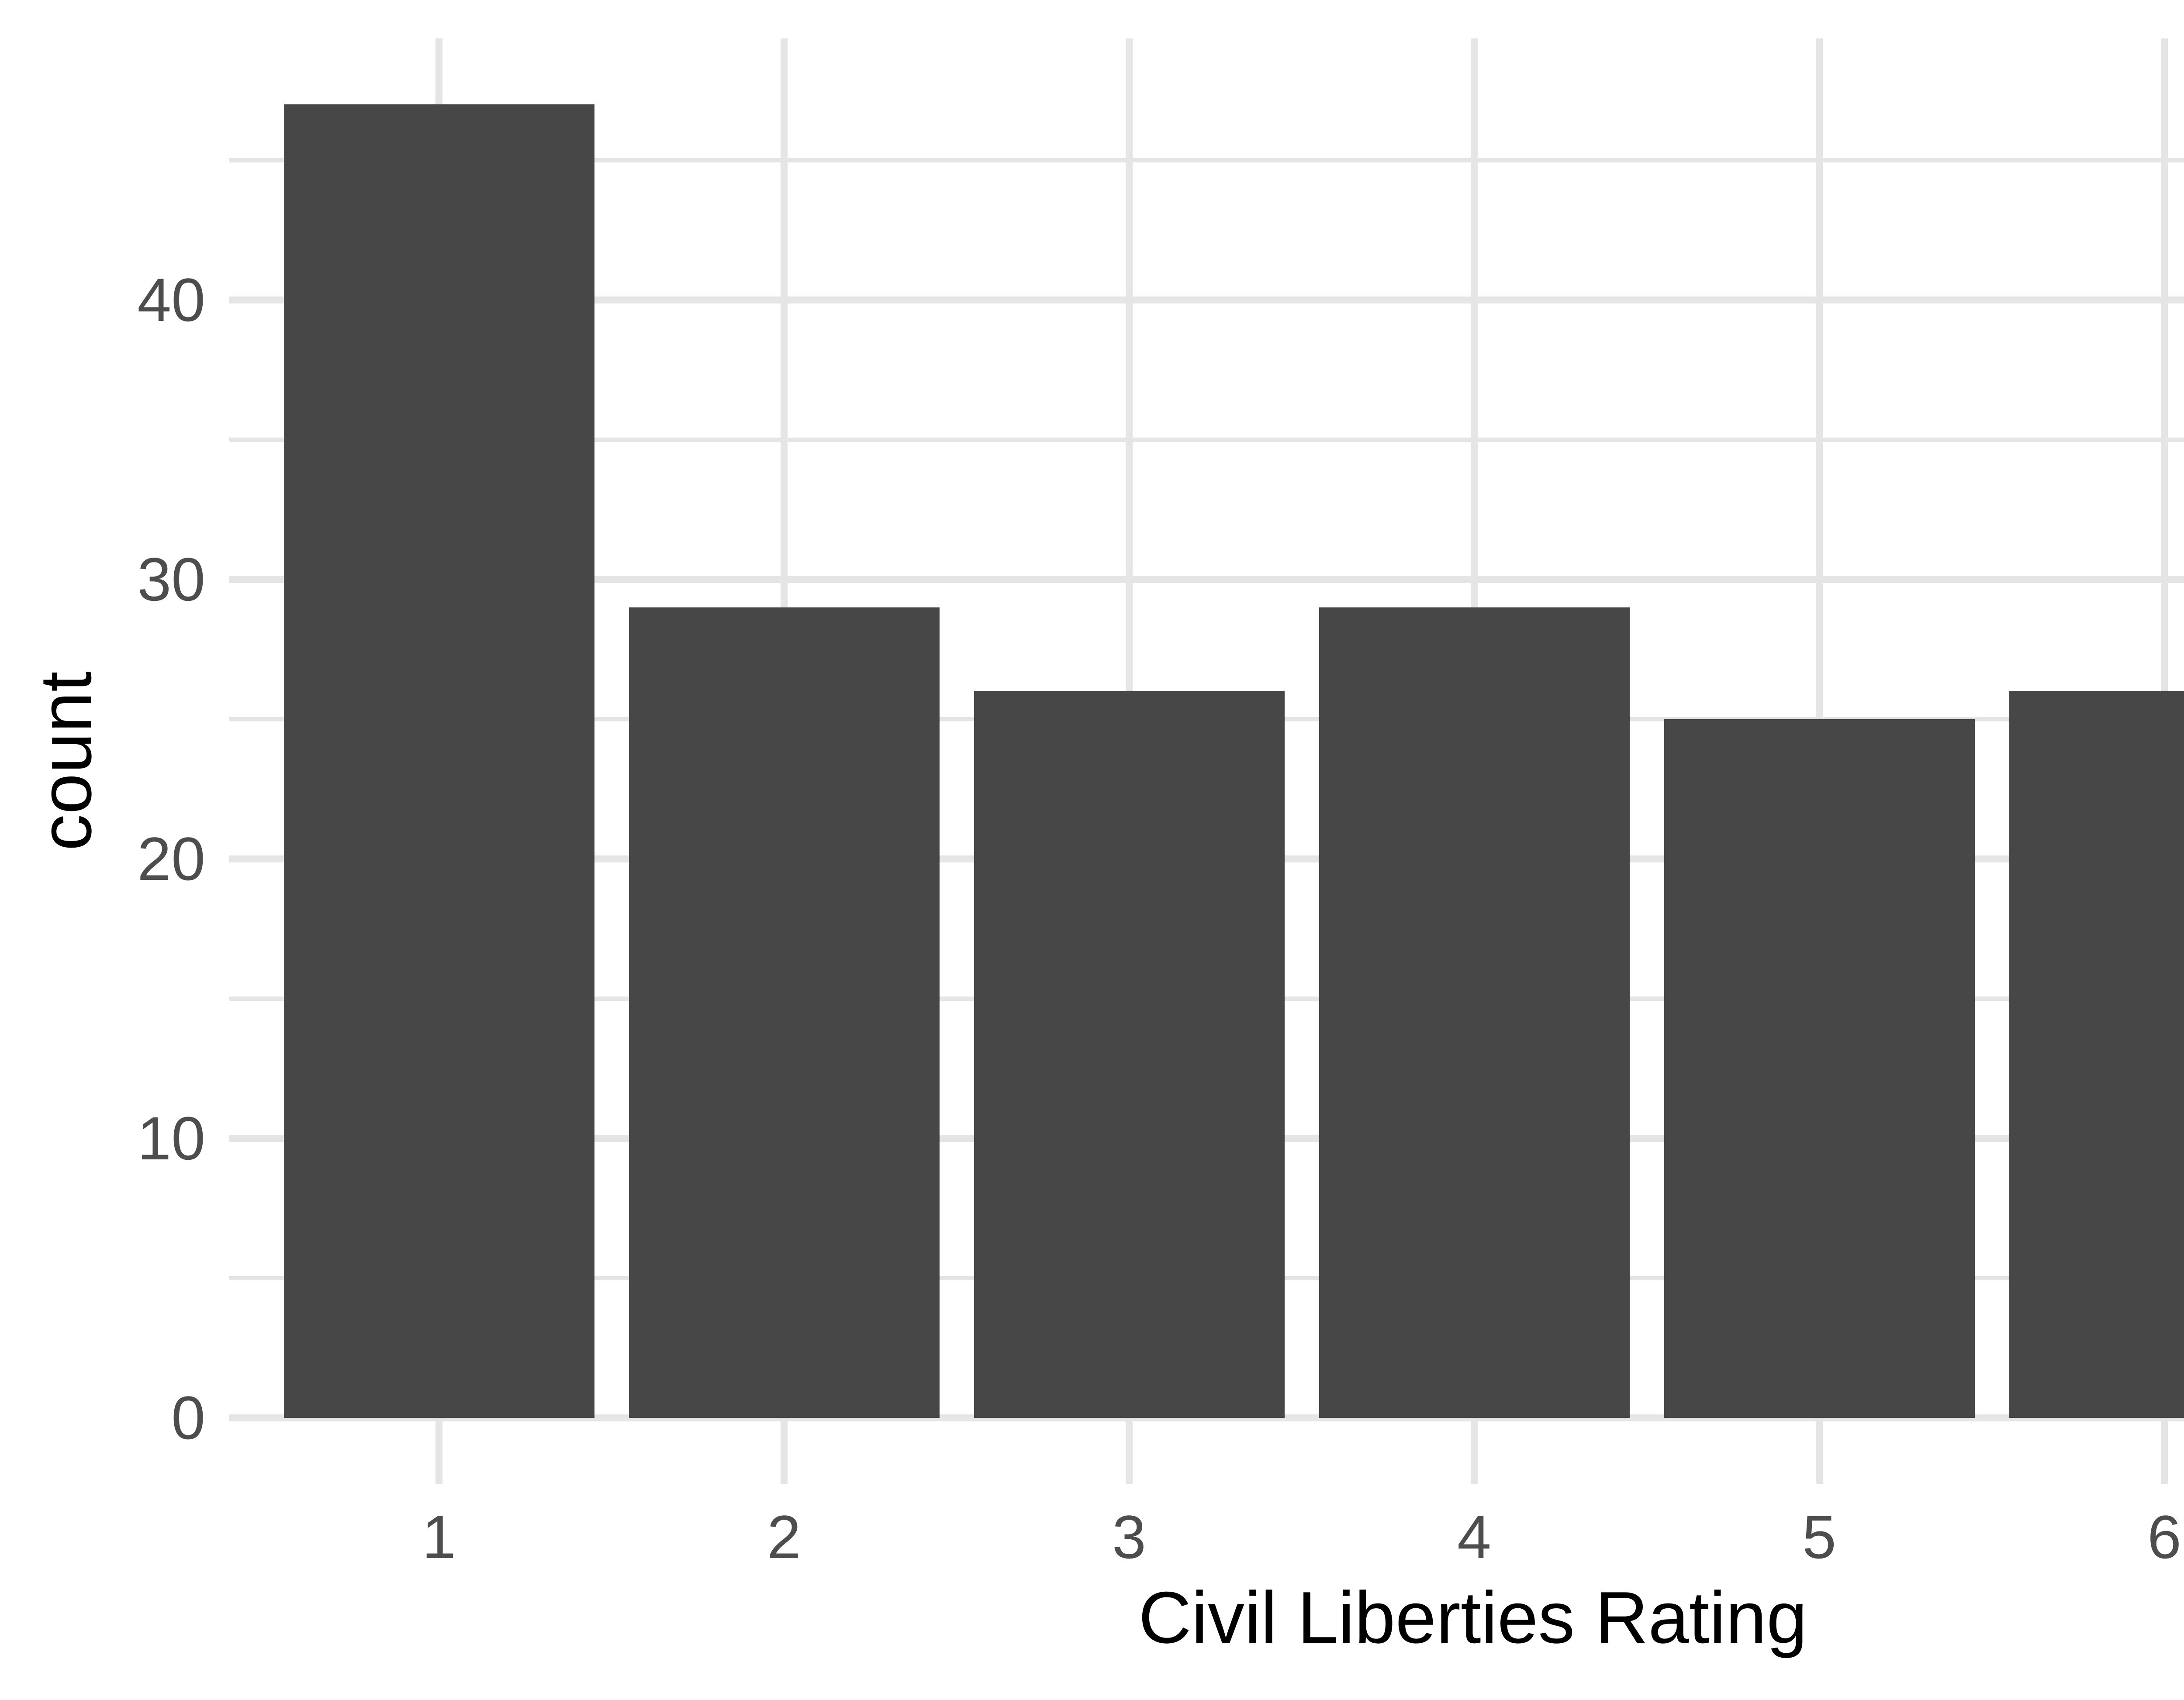 The height and width of the screenshot is (1700, 2184). What do you see at coordinates (1129, 1537) in the screenshot?
I see `x-tick-label: 3` at bounding box center [1129, 1537].